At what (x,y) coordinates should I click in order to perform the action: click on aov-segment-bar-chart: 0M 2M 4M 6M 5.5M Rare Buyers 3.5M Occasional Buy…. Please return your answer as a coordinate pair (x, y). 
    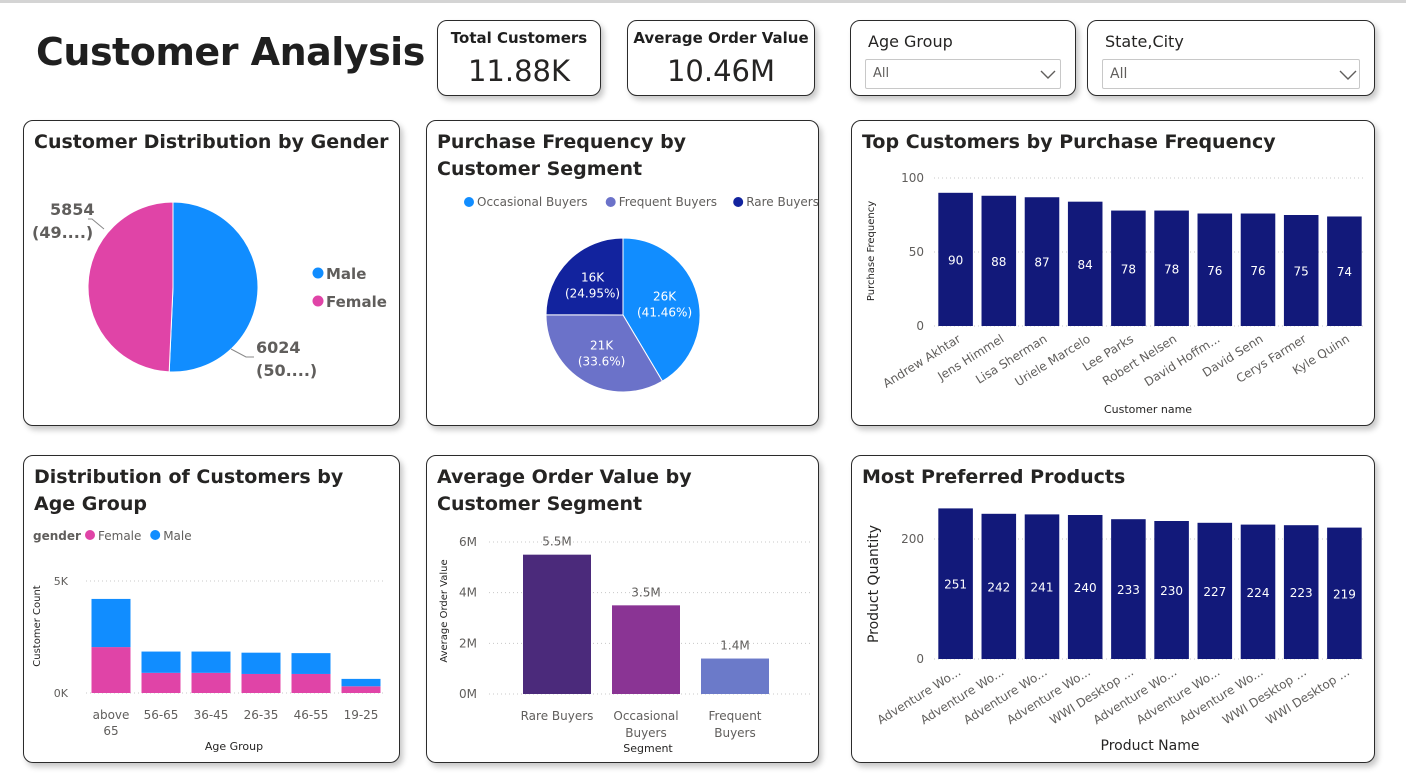
    Looking at the image, I should click on (623, 609).